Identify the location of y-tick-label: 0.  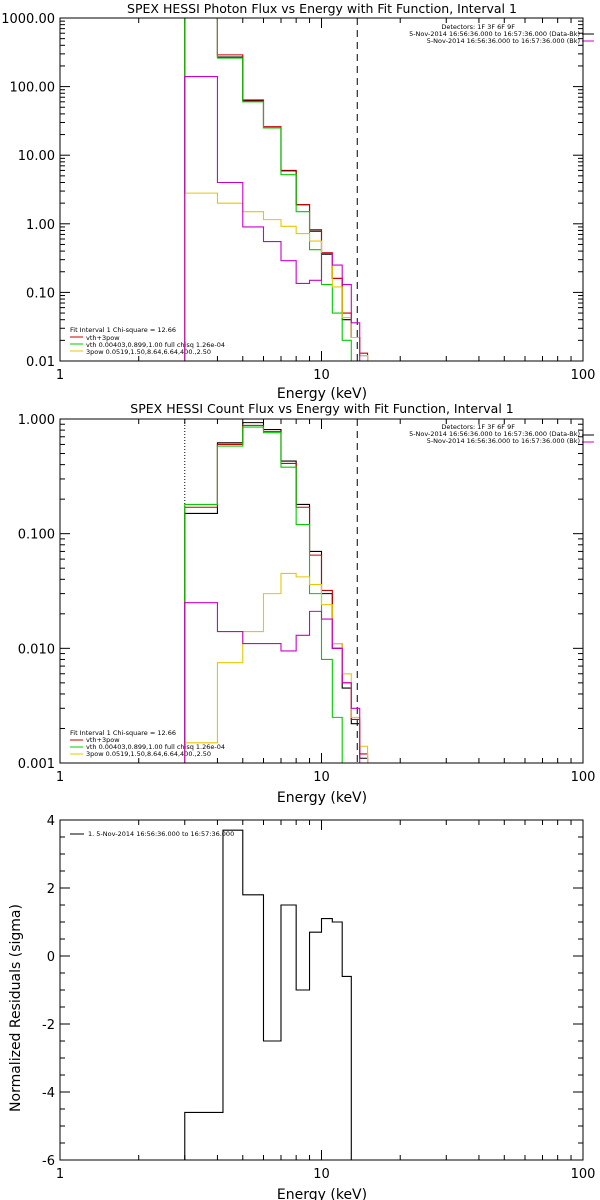
(51, 957).